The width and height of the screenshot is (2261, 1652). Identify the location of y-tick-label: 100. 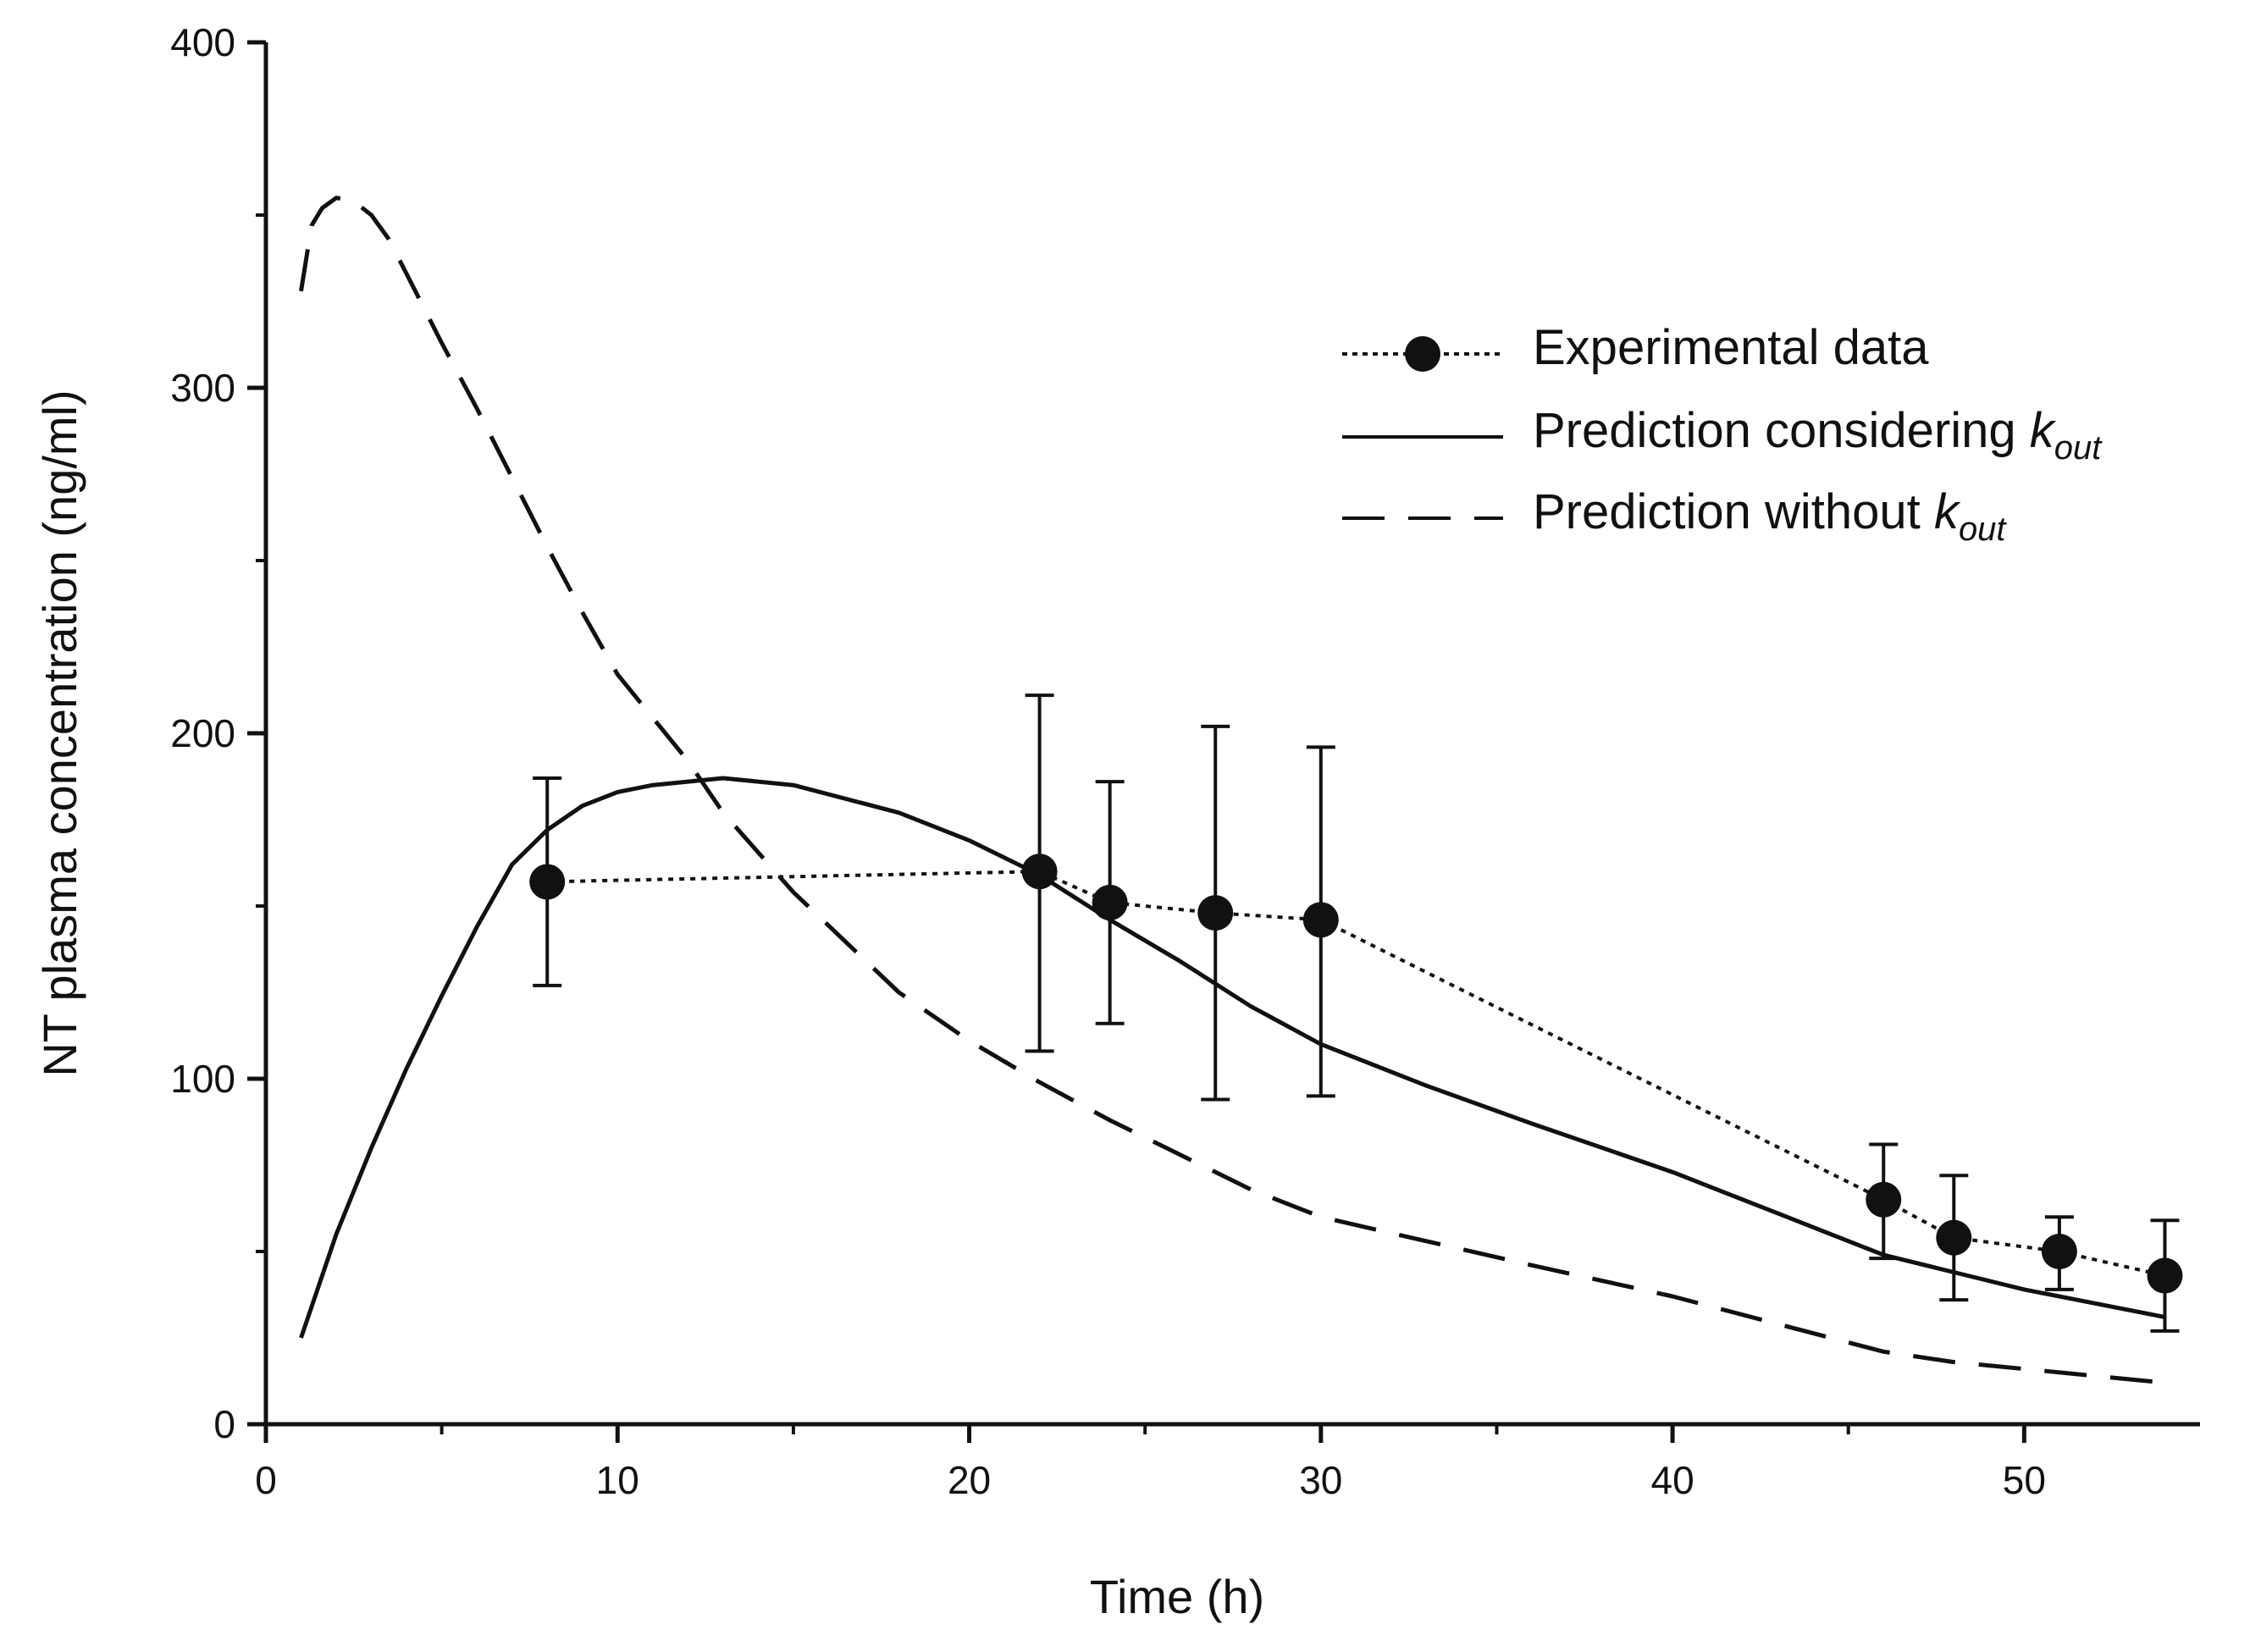
(202, 1079).